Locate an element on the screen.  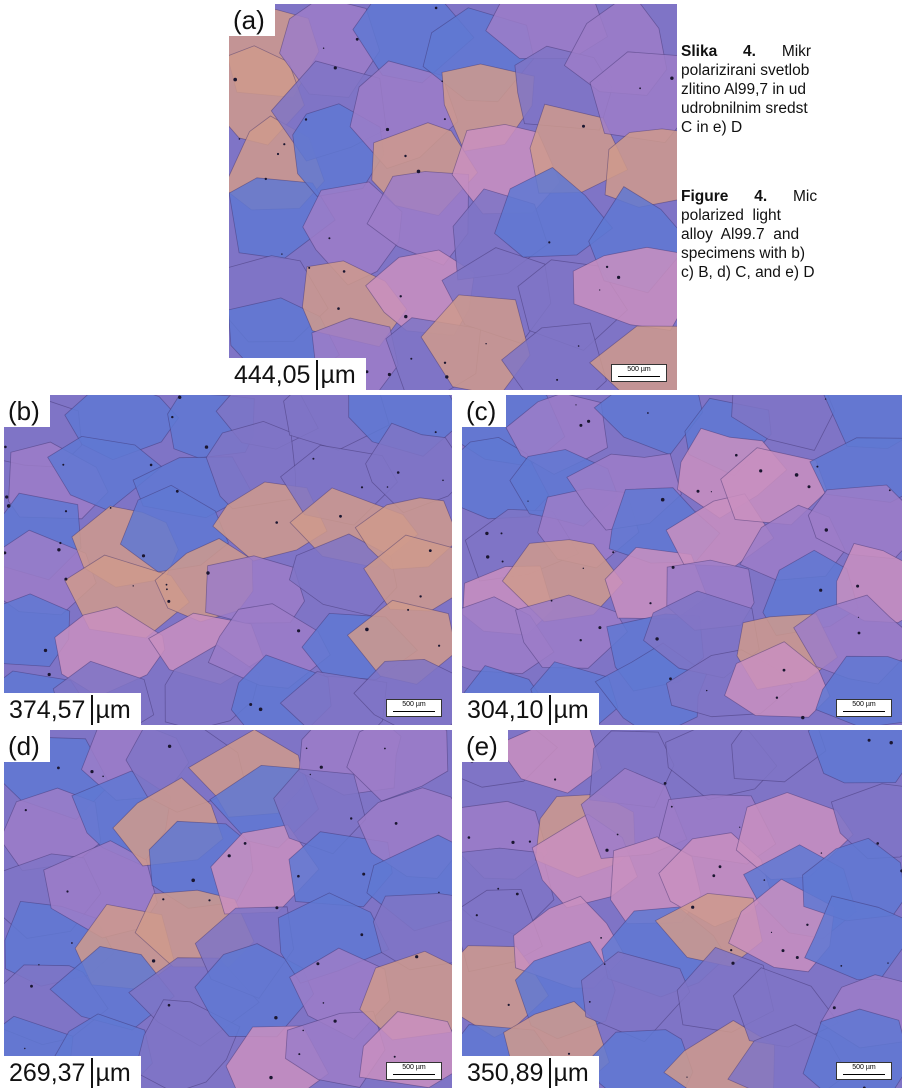
panel-letter-d: (d) is located at coordinates (27, 746).